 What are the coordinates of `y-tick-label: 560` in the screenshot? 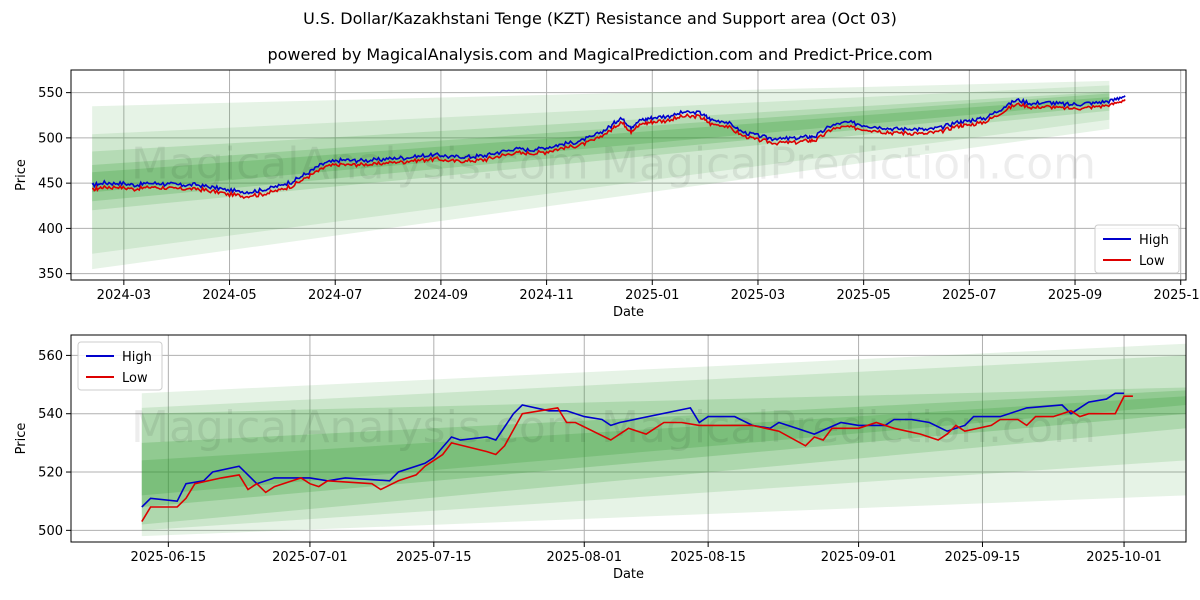 It's located at (50, 356).